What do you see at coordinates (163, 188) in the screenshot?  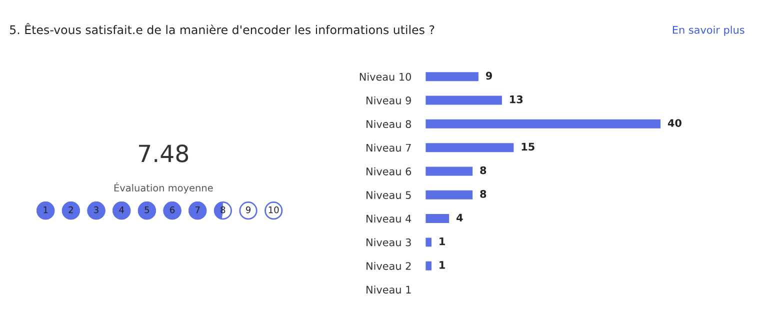 I see `text: Évaluation moyenne` at bounding box center [163, 188].